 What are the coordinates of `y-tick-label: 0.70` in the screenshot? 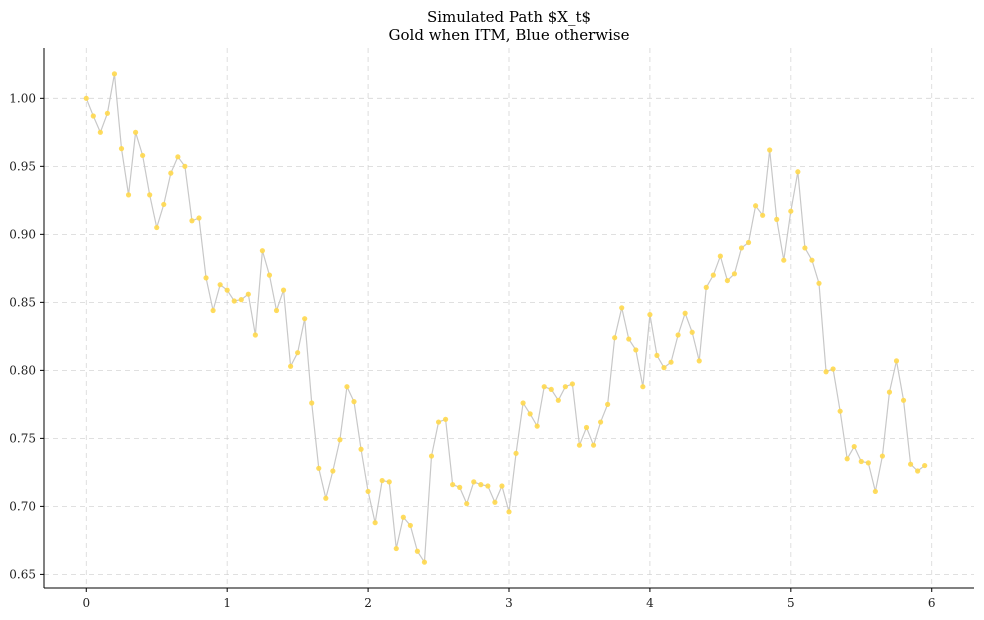 It's located at (22, 506).